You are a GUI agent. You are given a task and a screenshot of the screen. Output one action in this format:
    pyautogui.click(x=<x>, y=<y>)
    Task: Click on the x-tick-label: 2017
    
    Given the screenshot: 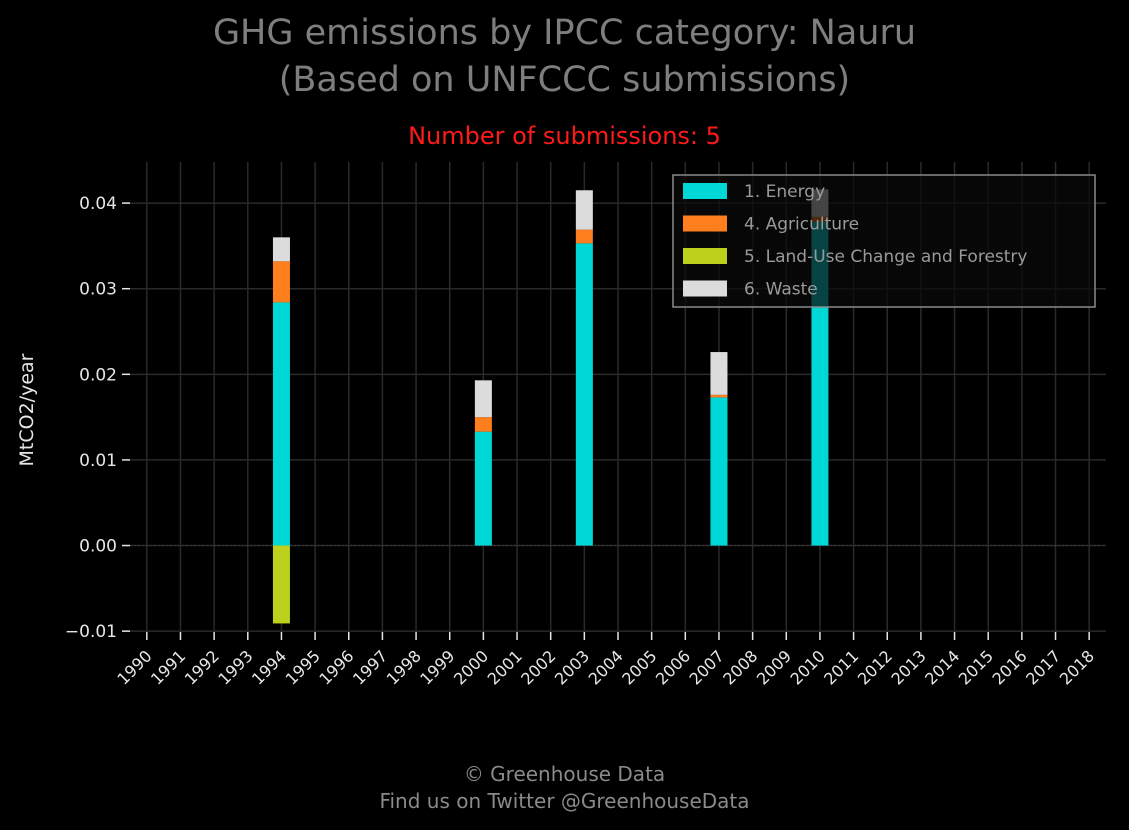 What is the action you would take?
    pyautogui.click(x=1043, y=667)
    